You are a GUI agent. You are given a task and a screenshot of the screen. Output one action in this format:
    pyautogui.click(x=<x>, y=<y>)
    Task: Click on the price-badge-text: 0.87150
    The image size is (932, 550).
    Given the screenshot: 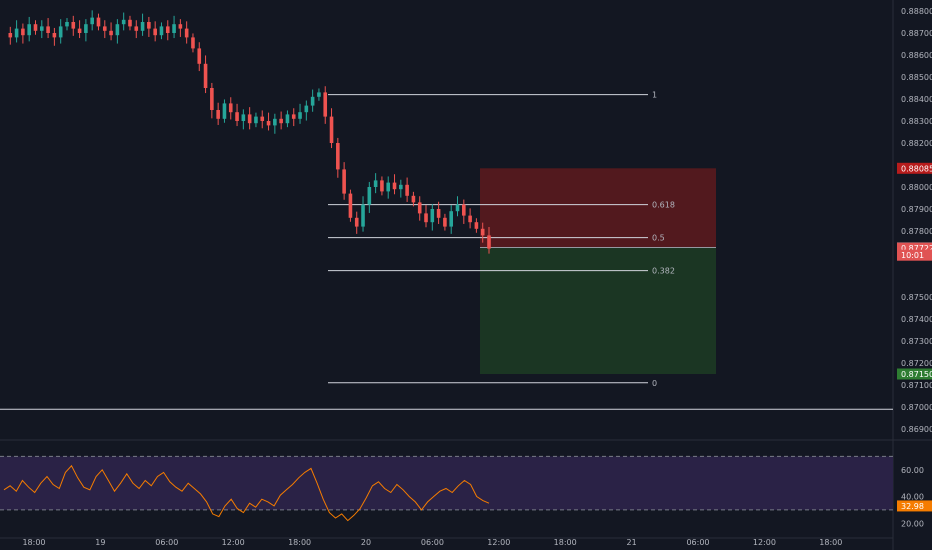 What is the action you would take?
    pyautogui.click(x=916, y=374)
    